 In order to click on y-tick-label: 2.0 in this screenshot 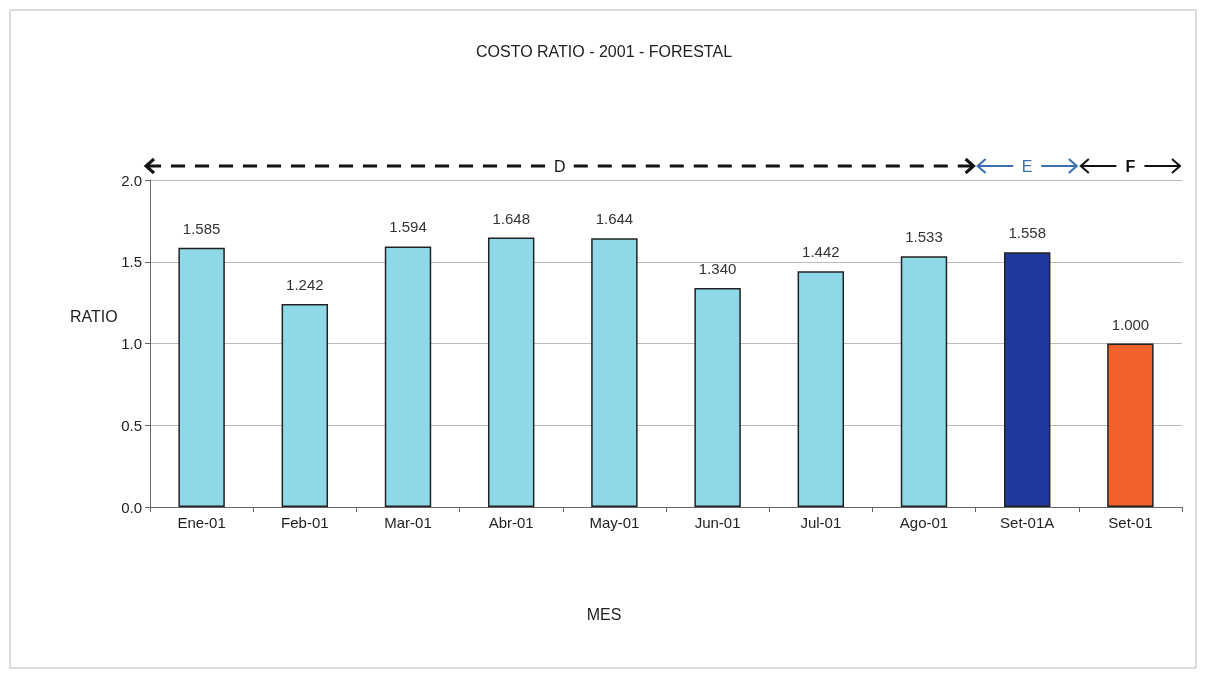, I will do `click(131, 180)`.